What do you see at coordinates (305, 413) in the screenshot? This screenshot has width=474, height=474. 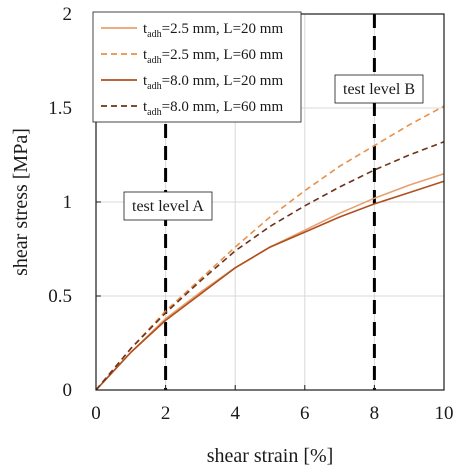 I see `x-tick-label: 6` at bounding box center [305, 413].